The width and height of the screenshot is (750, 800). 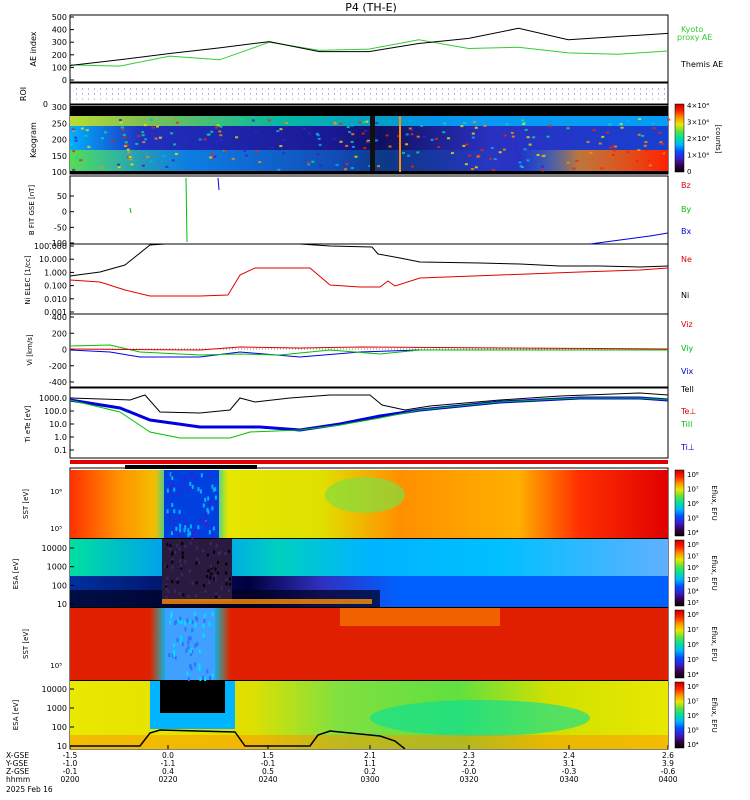 I want to click on te-line, so click(x=369, y=403).